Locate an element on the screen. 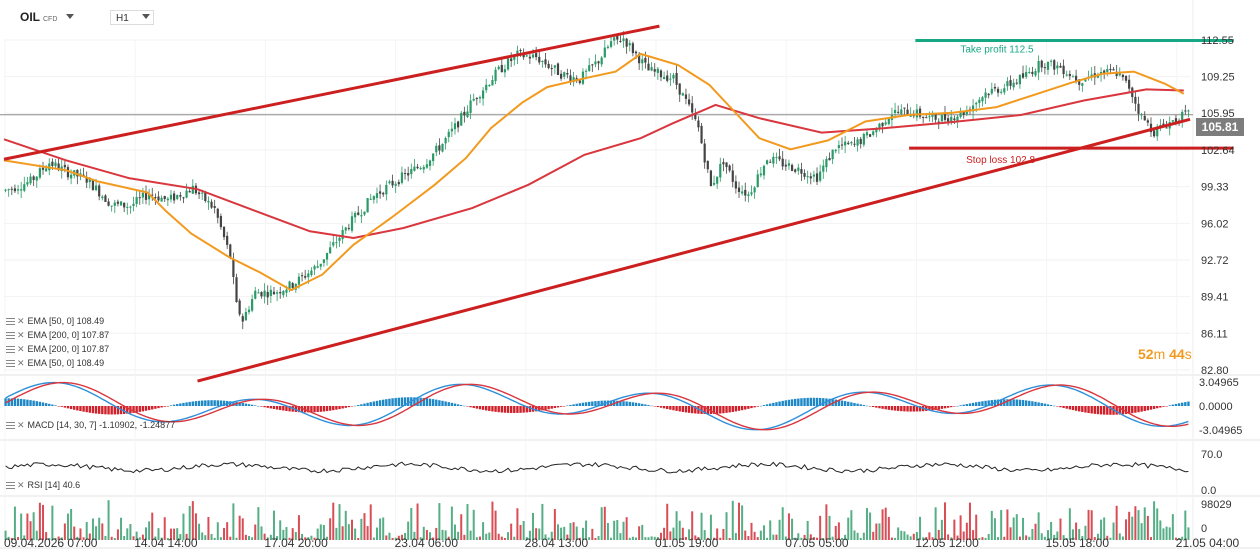  current-price-label: 105.81 is located at coordinates (1220, 127).